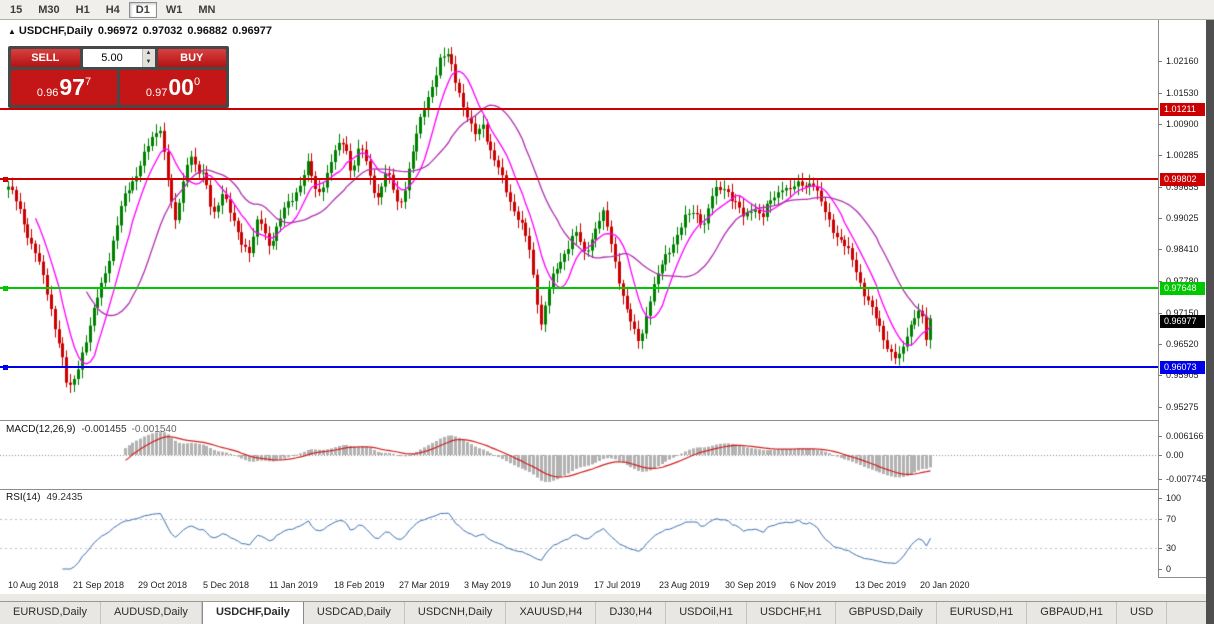 The height and width of the screenshot is (624, 1214). What do you see at coordinates (41, 429) in the screenshot?
I see `macd-name: MACD(12,26,9)` at bounding box center [41, 429].